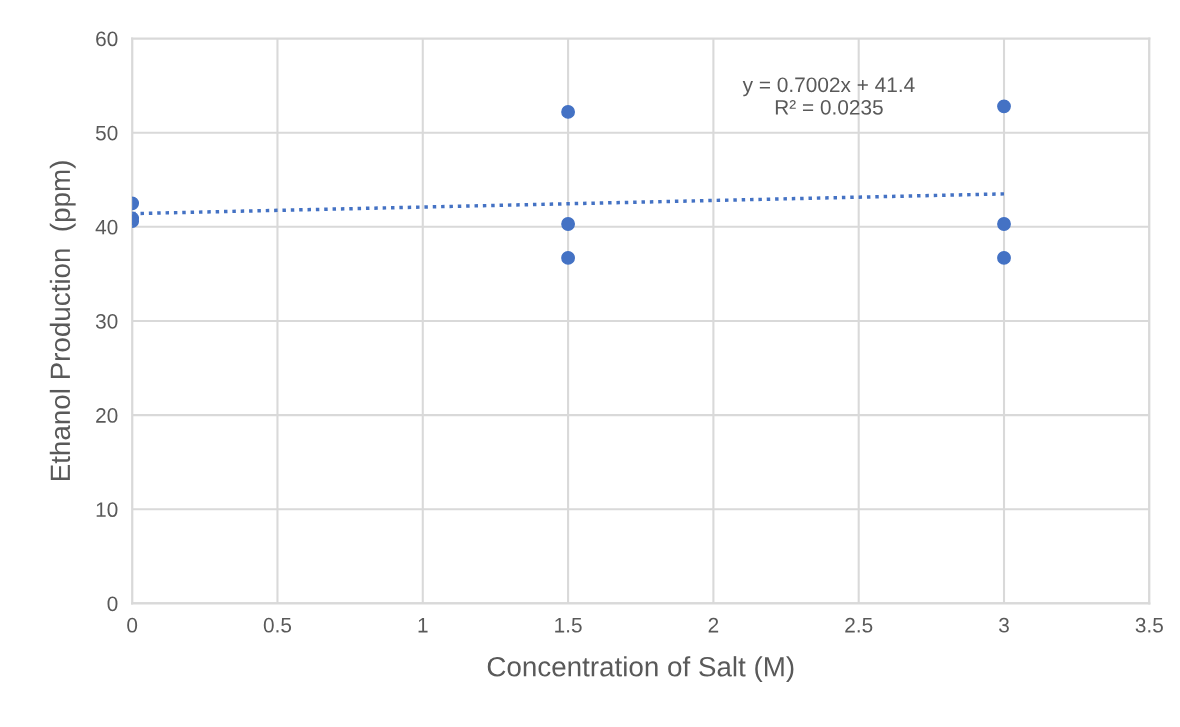 This screenshot has height=727, width=1180. Describe the element at coordinates (106, 227) in the screenshot. I see `y-tick-label: 40` at that location.